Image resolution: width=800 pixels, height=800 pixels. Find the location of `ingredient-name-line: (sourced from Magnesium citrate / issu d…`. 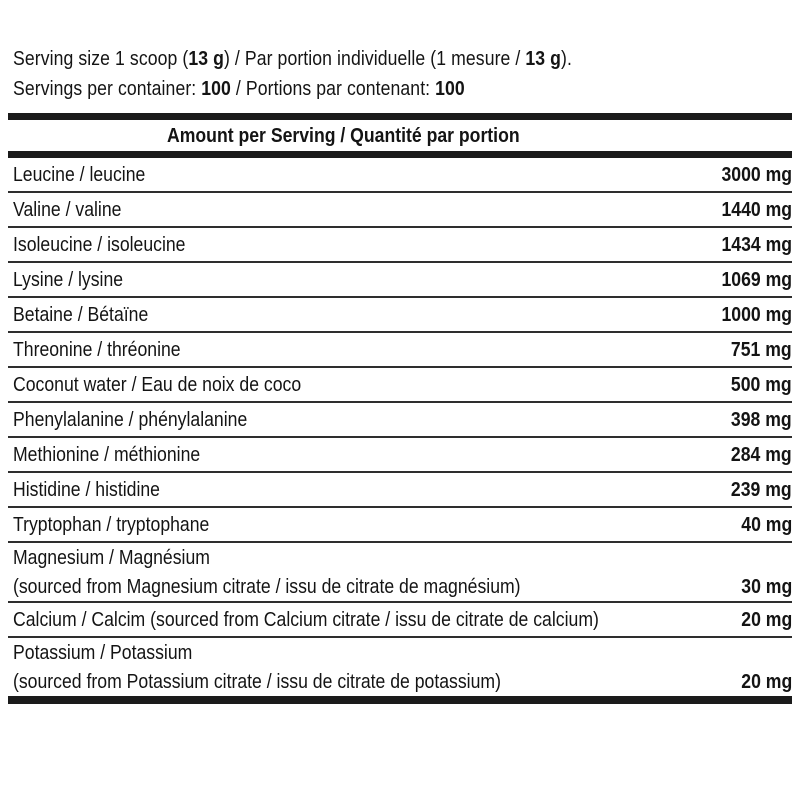

ingredient-name-line: (sourced from Magnesium citrate / issu d… is located at coordinates (267, 586).